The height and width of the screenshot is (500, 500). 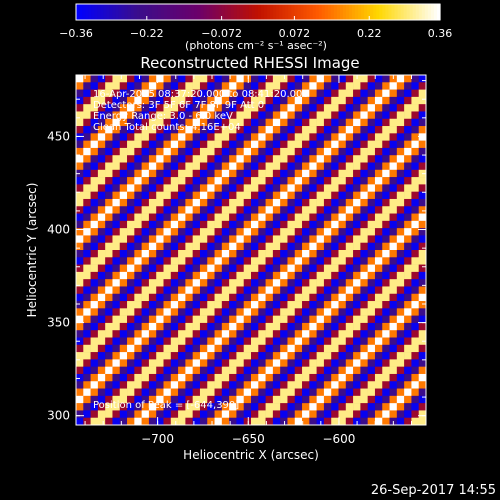 What do you see at coordinates (166, 405) in the screenshot?
I see `peak-position-label: Position of Peak = [-644,390]` at bounding box center [166, 405].